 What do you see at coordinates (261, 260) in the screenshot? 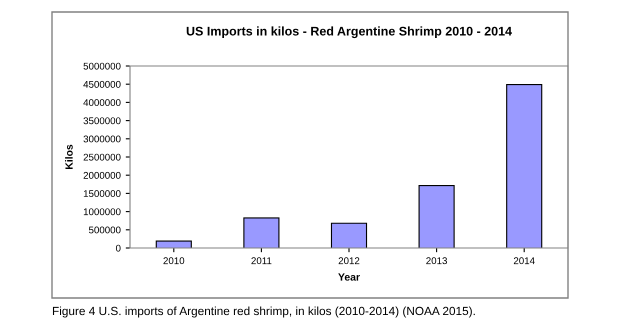
I see `x-tick-label: 2011` at bounding box center [261, 260].